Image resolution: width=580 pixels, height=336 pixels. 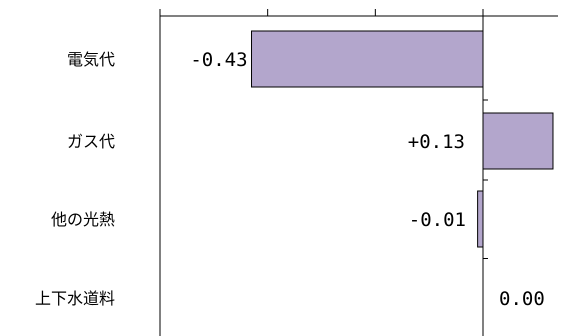 I want to click on data-label: 0.00, so click(x=522, y=299).